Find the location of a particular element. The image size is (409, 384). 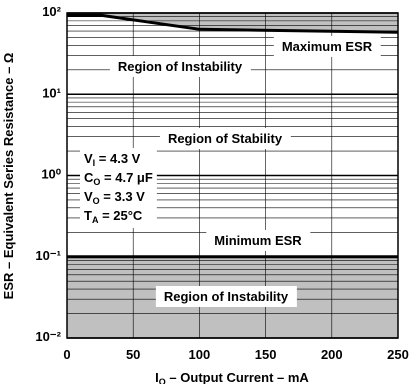

condition-part: = 3.3 V is located at coordinates (122, 196).